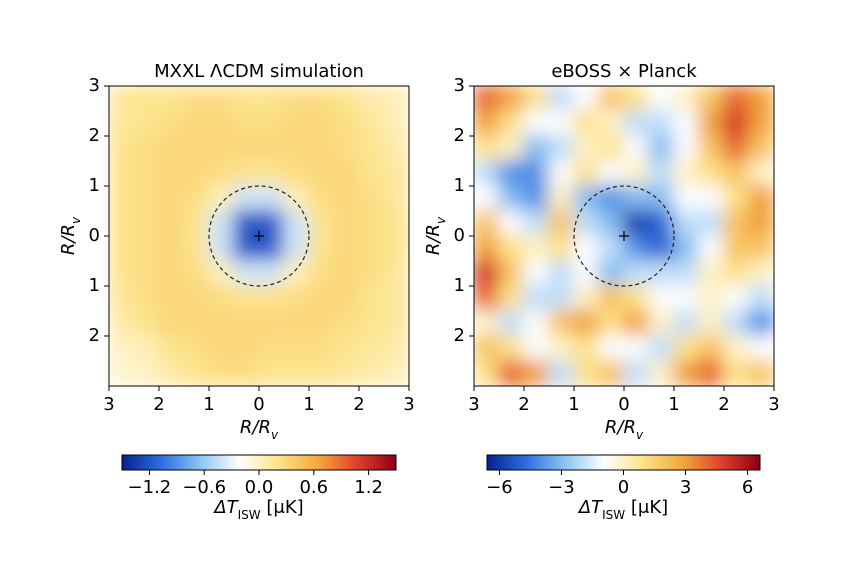  Describe the element at coordinates (257, 509) in the screenshot. I see `colorbar-label: ΔTISW [μK]` at that location.